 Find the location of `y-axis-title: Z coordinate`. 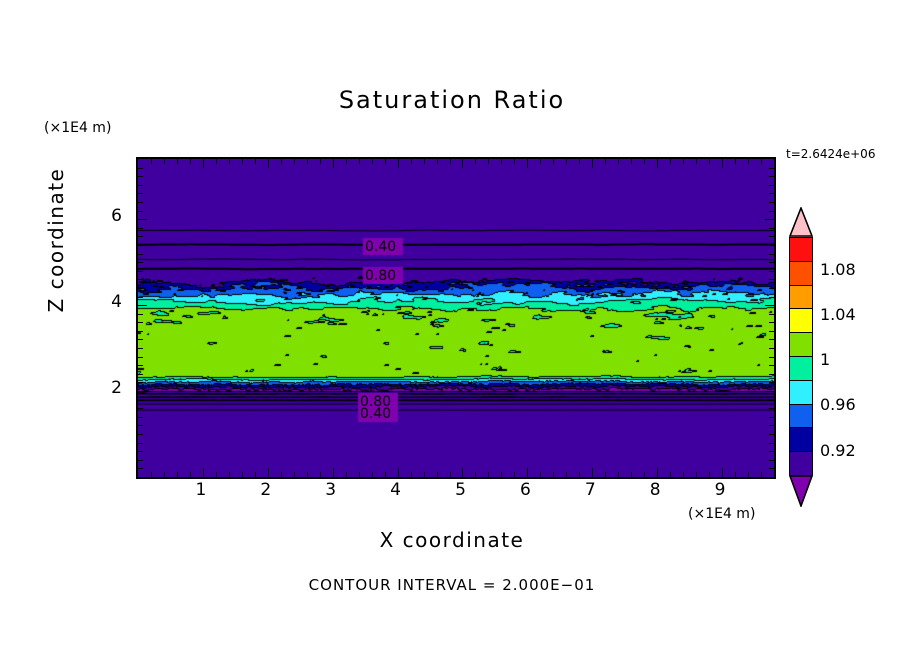

y-axis-title: Z coordinate is located at coordinates (56, 240).